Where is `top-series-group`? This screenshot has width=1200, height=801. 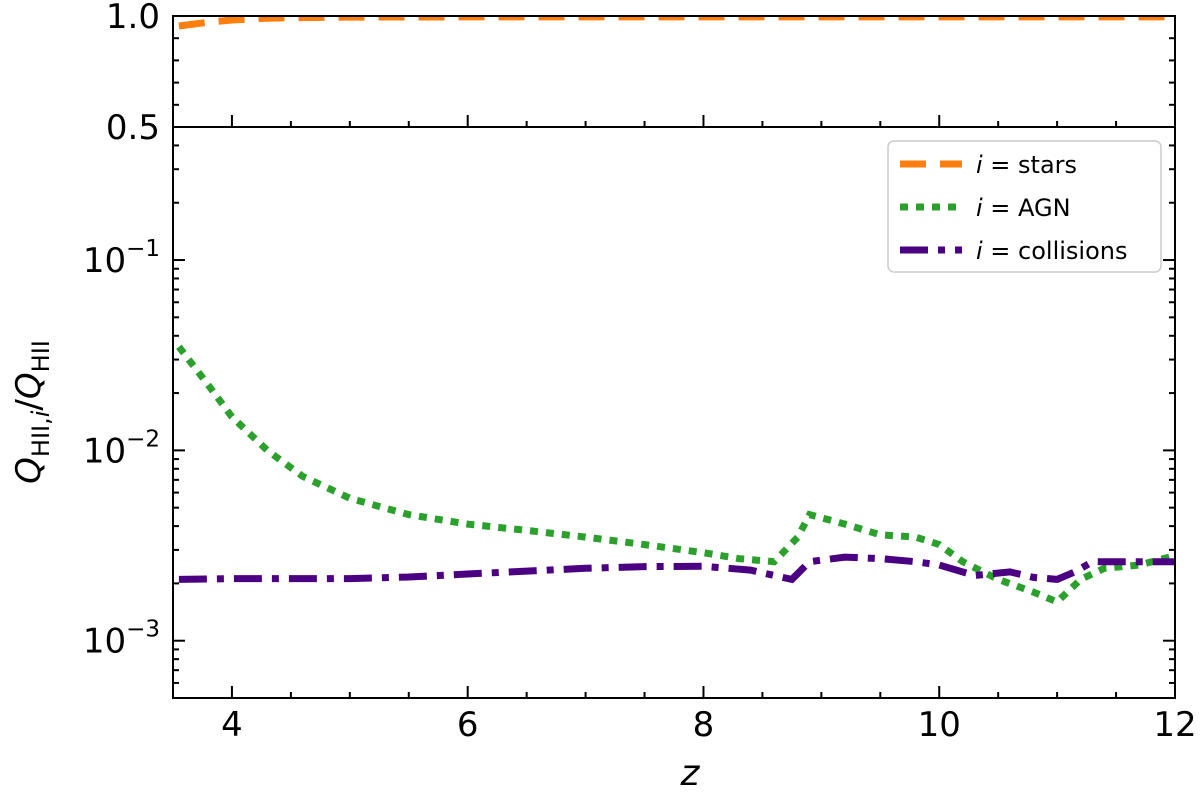
top-series-group is located at coordinates (676, 23).